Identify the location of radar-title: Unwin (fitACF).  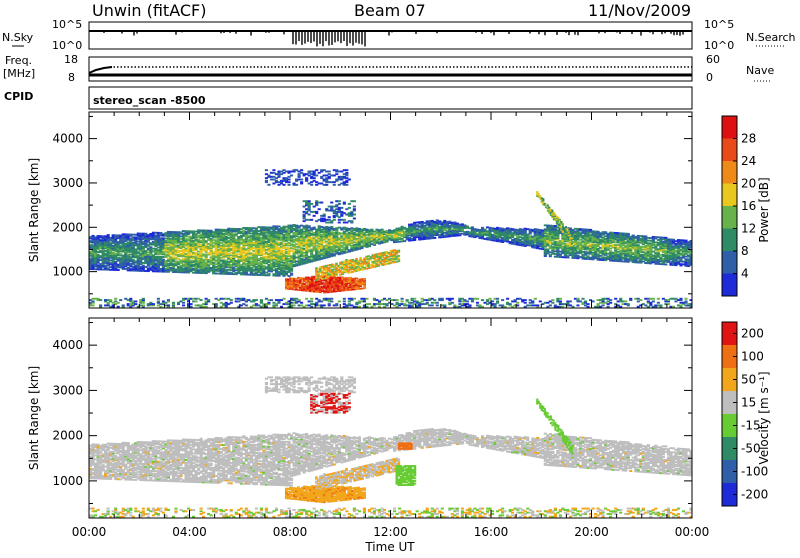
(149, 10).